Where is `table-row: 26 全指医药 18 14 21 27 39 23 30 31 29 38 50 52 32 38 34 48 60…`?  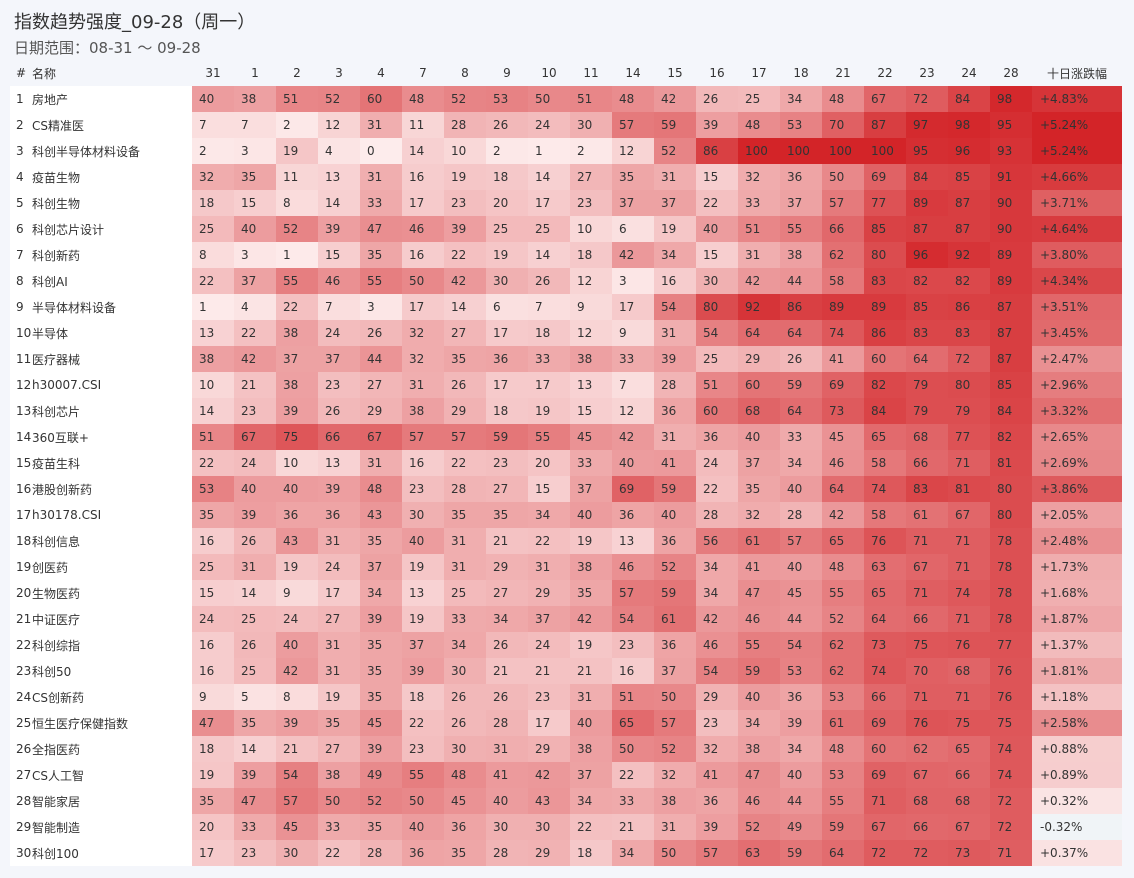
table-row: 26 全指医药 18 14 21 27 39 23 30 31 29 38 50 52 32 38 34 48 60… is located at coordinates (566, 749).